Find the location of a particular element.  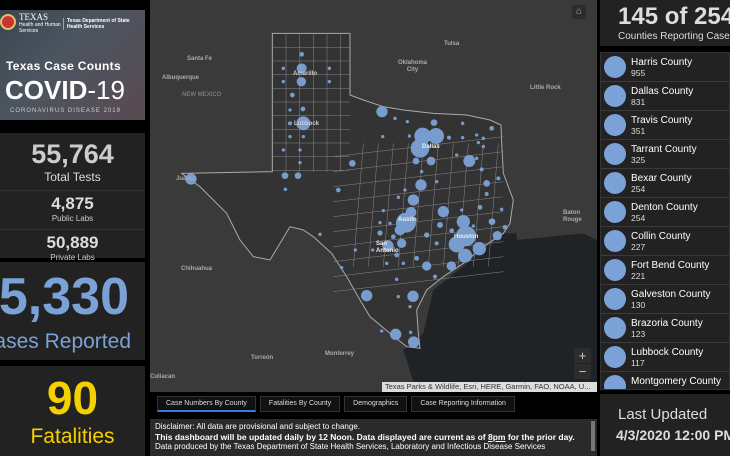

county-list-item: Montgomery County108 is located at coordinates (665, 380).